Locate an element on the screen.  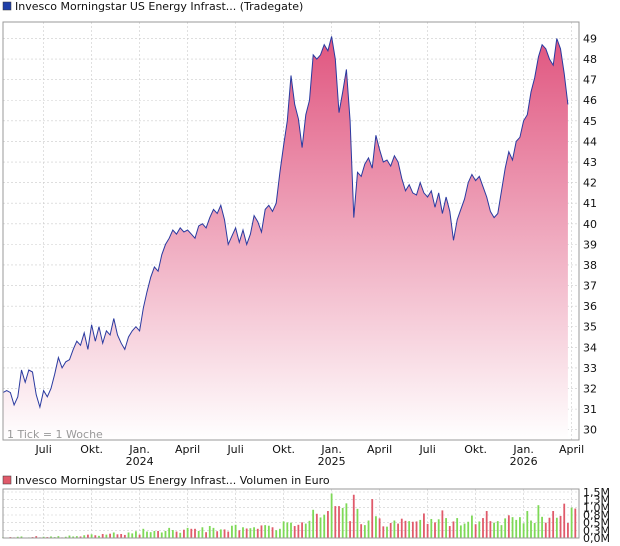
price-y-tick-label: 45 is located at coordinates (590, 121).